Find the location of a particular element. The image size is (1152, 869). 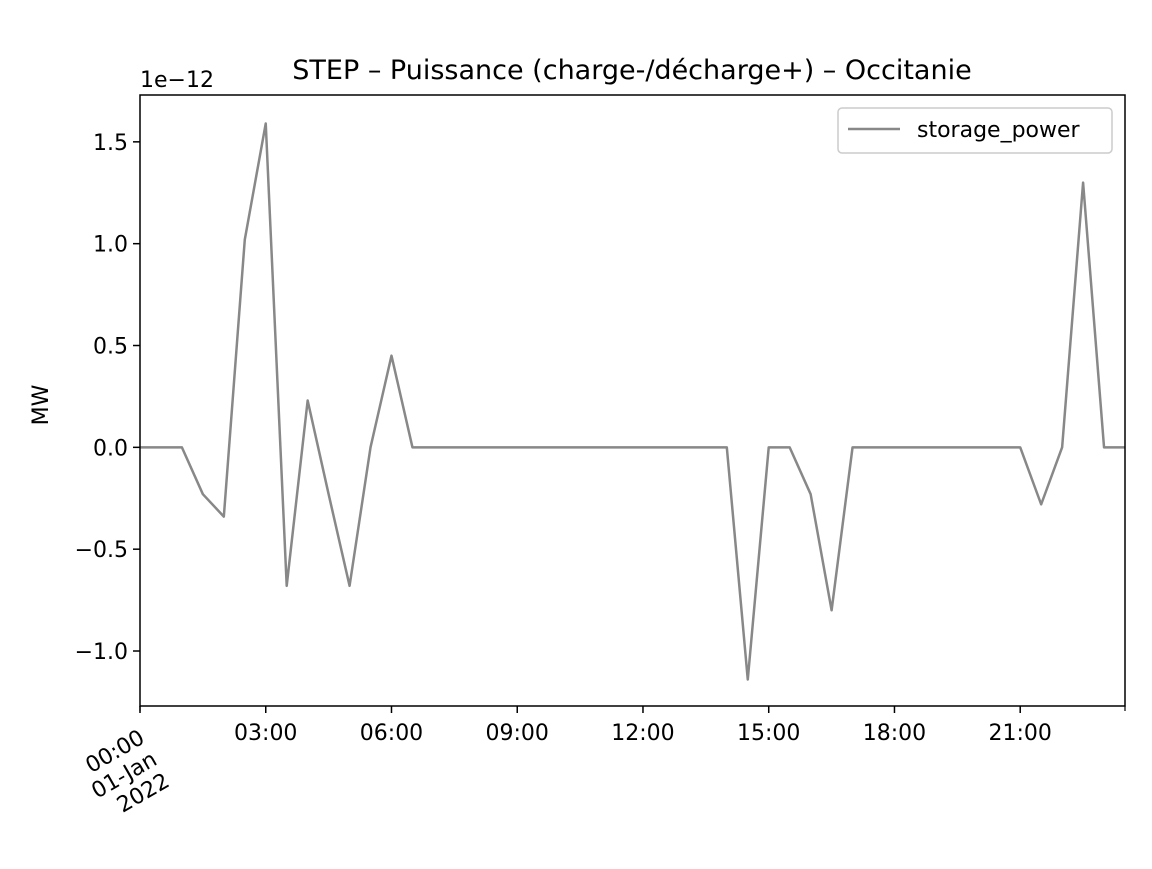

y-tick-label: −1.0 is located at coordinates (101, 652).